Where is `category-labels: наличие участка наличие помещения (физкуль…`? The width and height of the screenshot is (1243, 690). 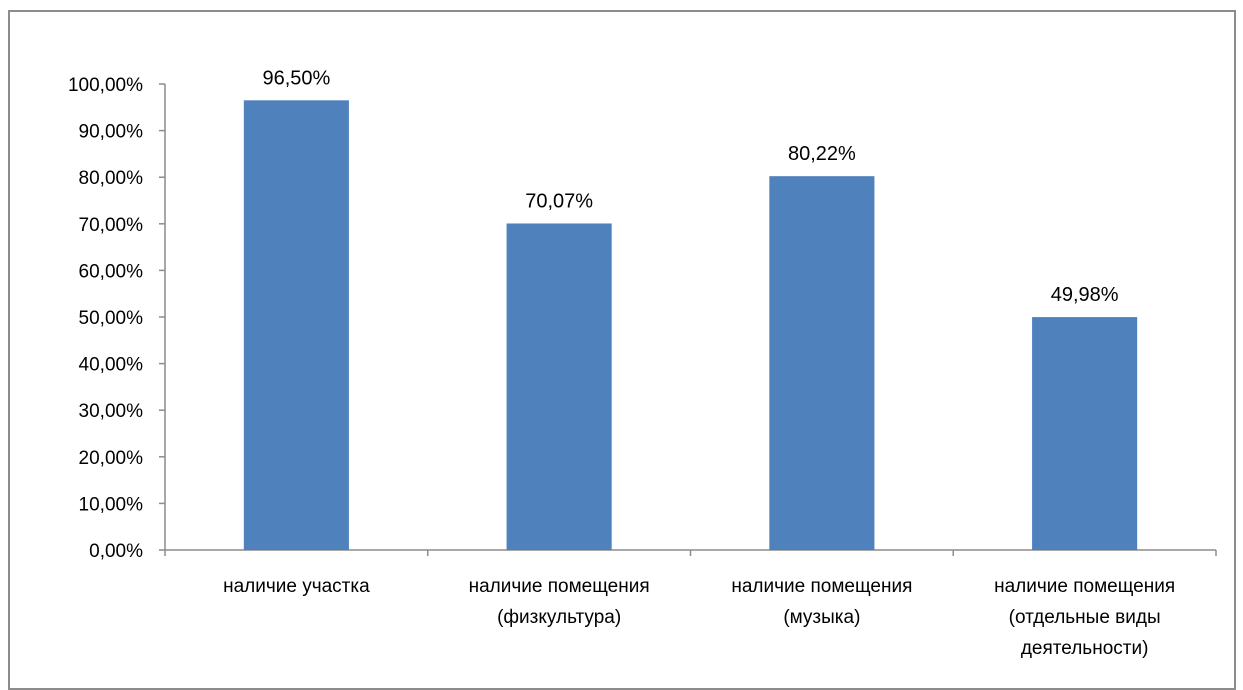 category-labels: наличие участка наличие помещения (физкуль… is located at coordinates (699, 617).